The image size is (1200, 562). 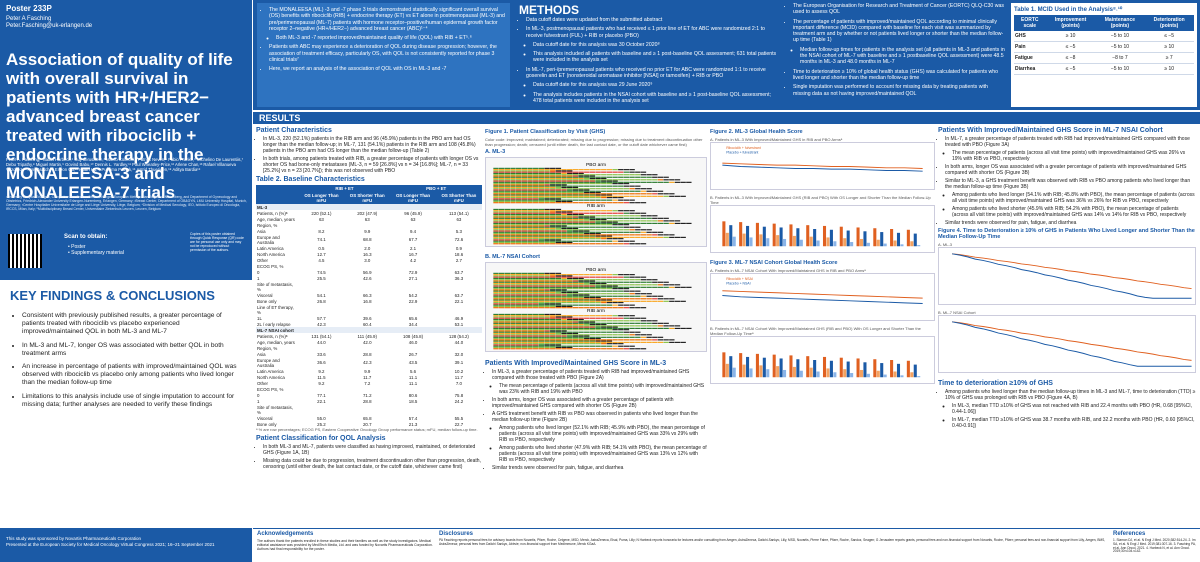 I want to click on table-cell: 26.7, so click(x=413, y=354).